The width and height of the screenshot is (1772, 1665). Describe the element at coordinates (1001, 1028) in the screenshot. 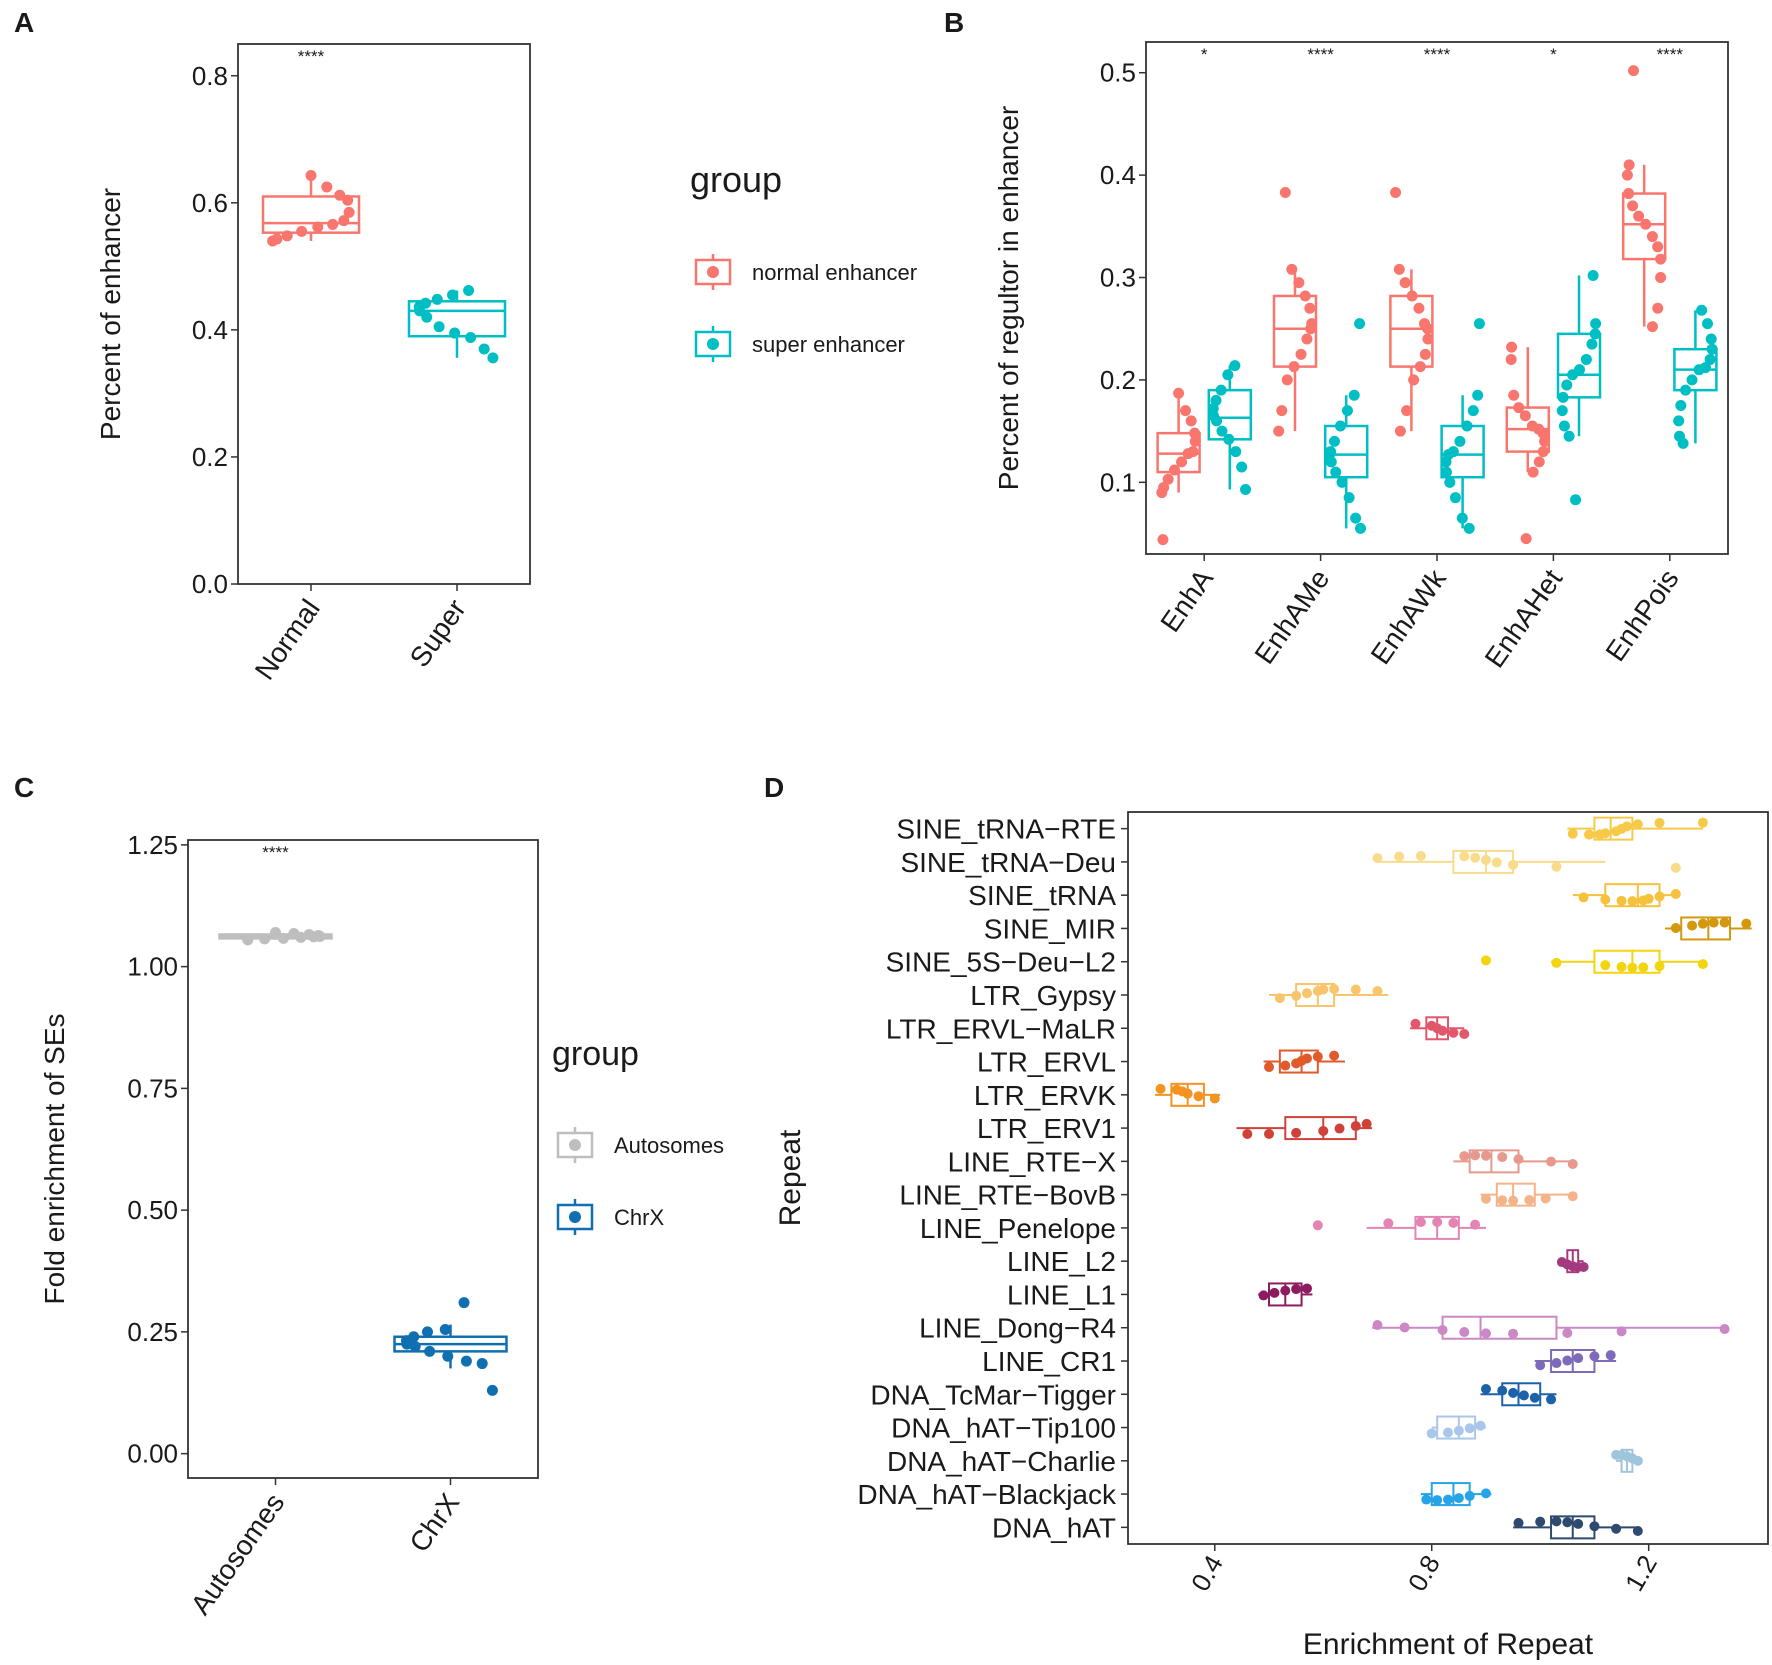

I see `y-tick-label: LTR_ERVL−MaLR` at that location.